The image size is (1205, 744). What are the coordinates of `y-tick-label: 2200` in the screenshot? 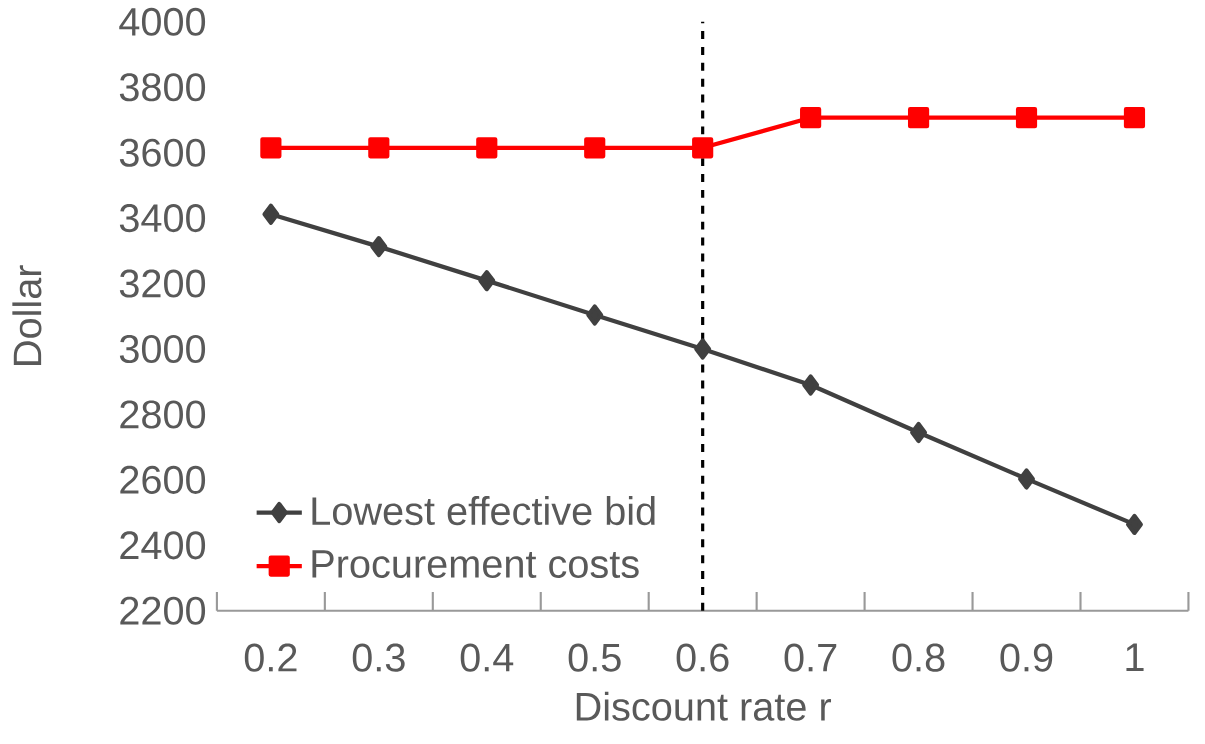 It's located at (163, 610).